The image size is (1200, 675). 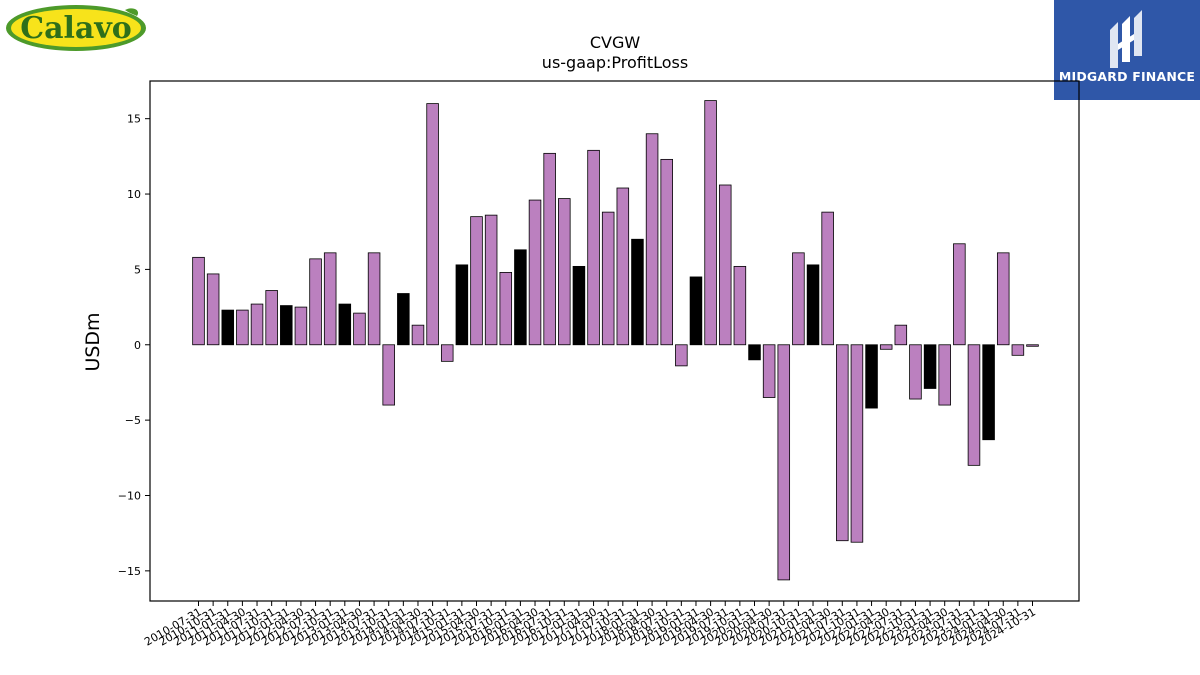 I want to click on y-axis-ticks: −15 −10 −5 0 5 10 15, so click(x=134, y=345).